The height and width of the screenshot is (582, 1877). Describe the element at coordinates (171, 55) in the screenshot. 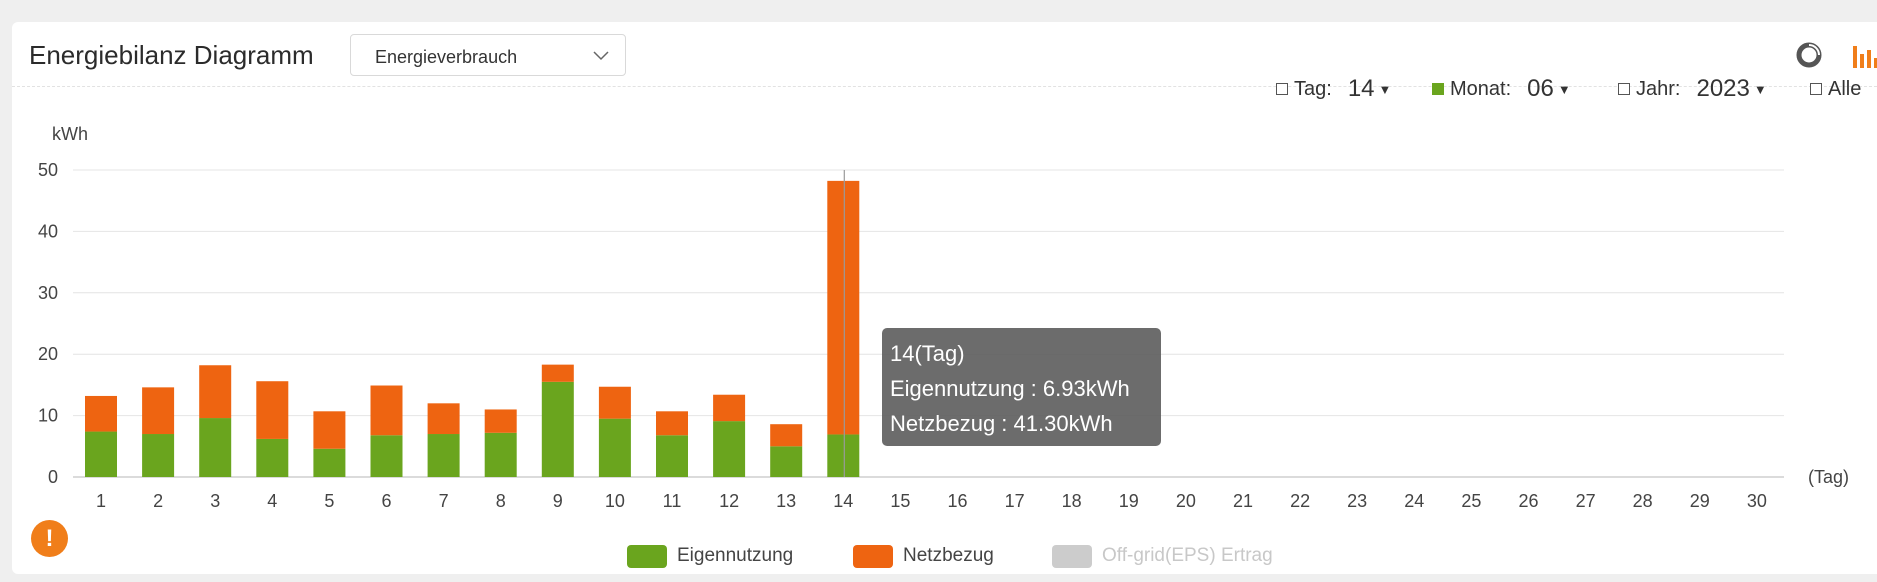

I see `page-title: Energiebilanz Diagramm` at that location.